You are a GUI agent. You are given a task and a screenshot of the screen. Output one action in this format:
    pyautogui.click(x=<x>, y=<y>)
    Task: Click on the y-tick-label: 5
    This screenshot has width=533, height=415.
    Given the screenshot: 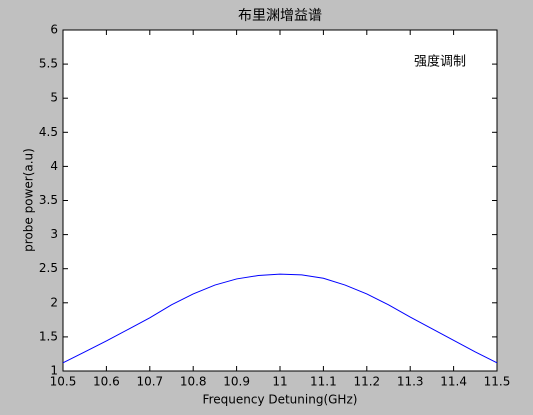 What is the action you would take?
    pyautogui.click(x=54, y=98)
    